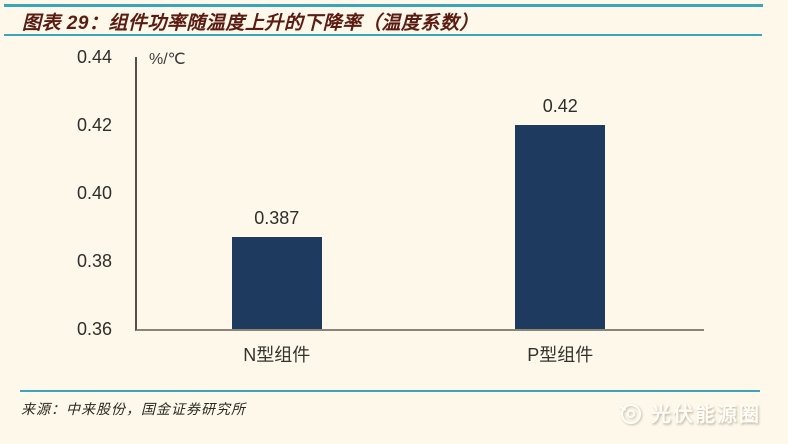 The image size is (788, 444). What do you see at coordinates (390, 391) in the screenshot?
I see `footer-rule` at bounding box center [390, 391].